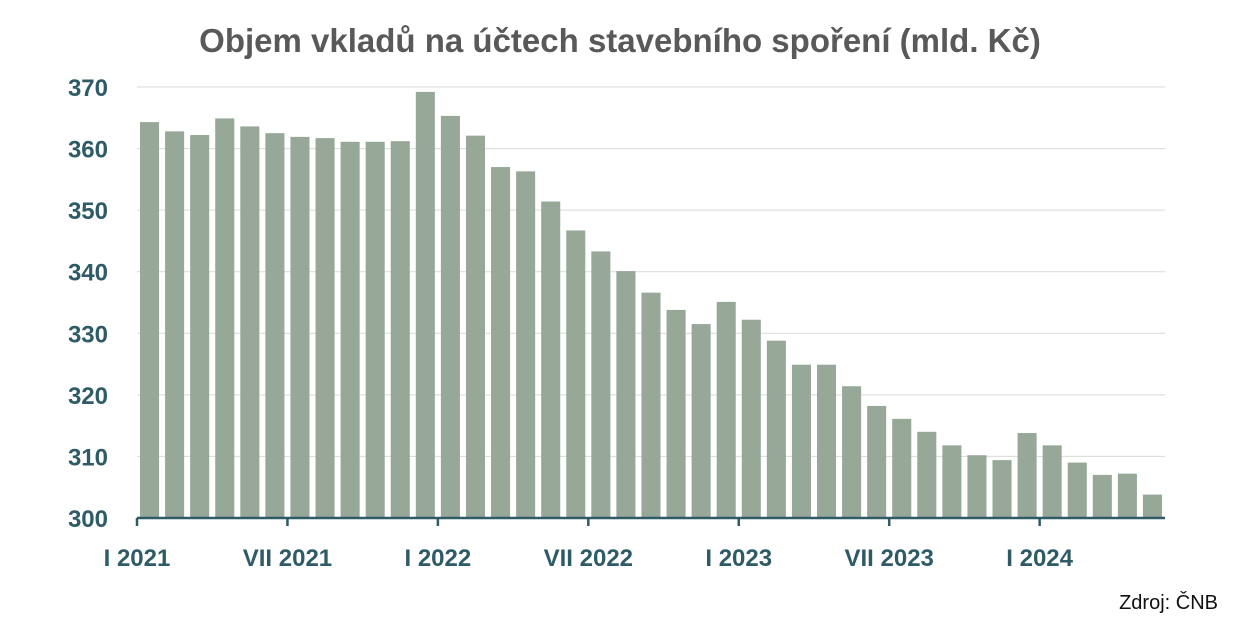 The height and width of the screenshot is (634, 1240). What do you see at coordinates (88, 273) in the screenshot?
I see `y-tick-label: 340` at bounding box center [88, 273].